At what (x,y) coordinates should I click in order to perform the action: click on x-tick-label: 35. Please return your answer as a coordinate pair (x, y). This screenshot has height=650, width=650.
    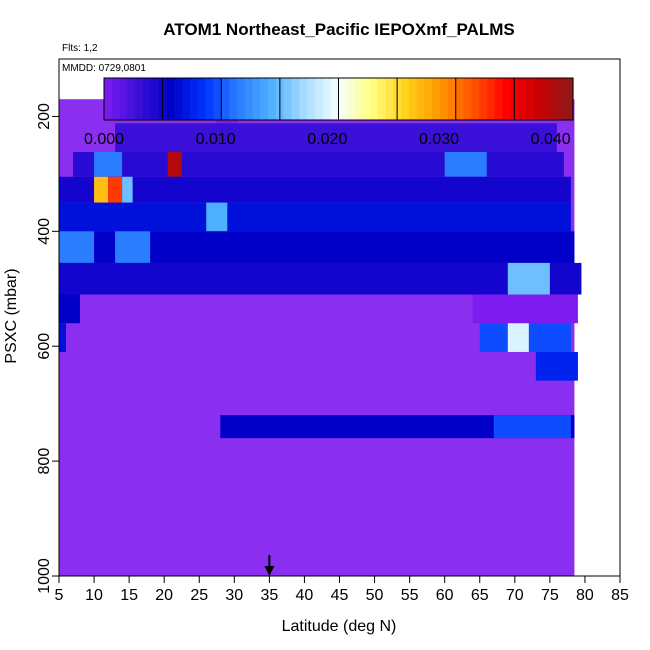
    Looking at the image, I should click on (269, 595).